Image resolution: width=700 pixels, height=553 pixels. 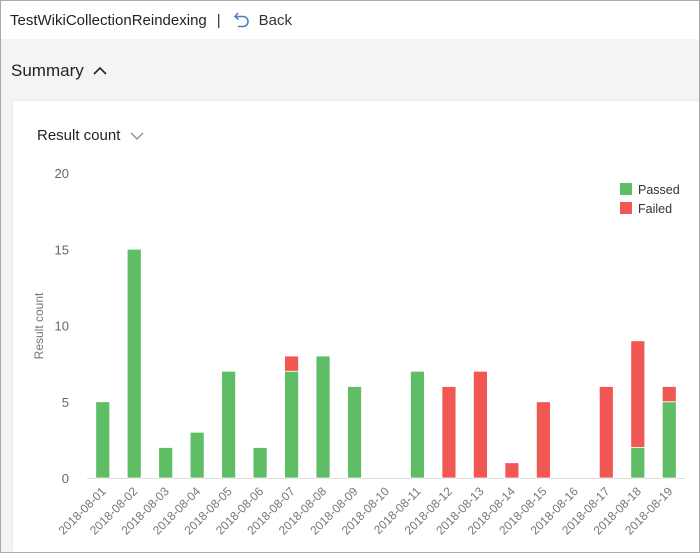 I want to click on back-button: Back, so click(x=262, y=20).